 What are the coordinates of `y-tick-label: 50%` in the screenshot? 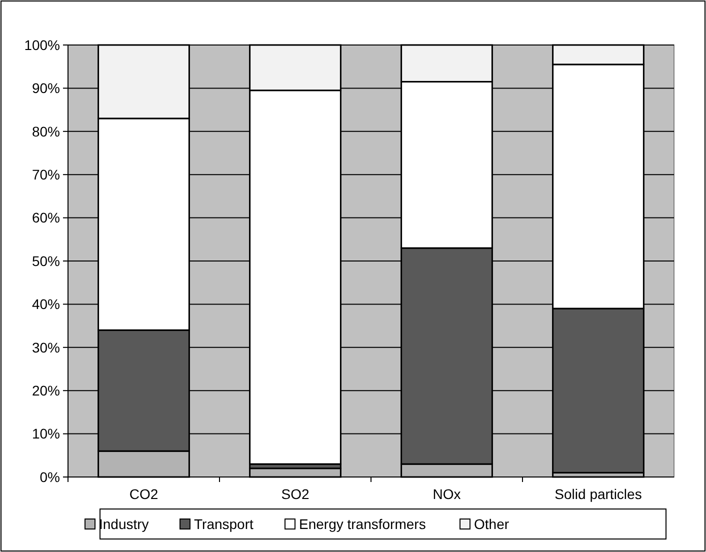 It's located at (46, 260).